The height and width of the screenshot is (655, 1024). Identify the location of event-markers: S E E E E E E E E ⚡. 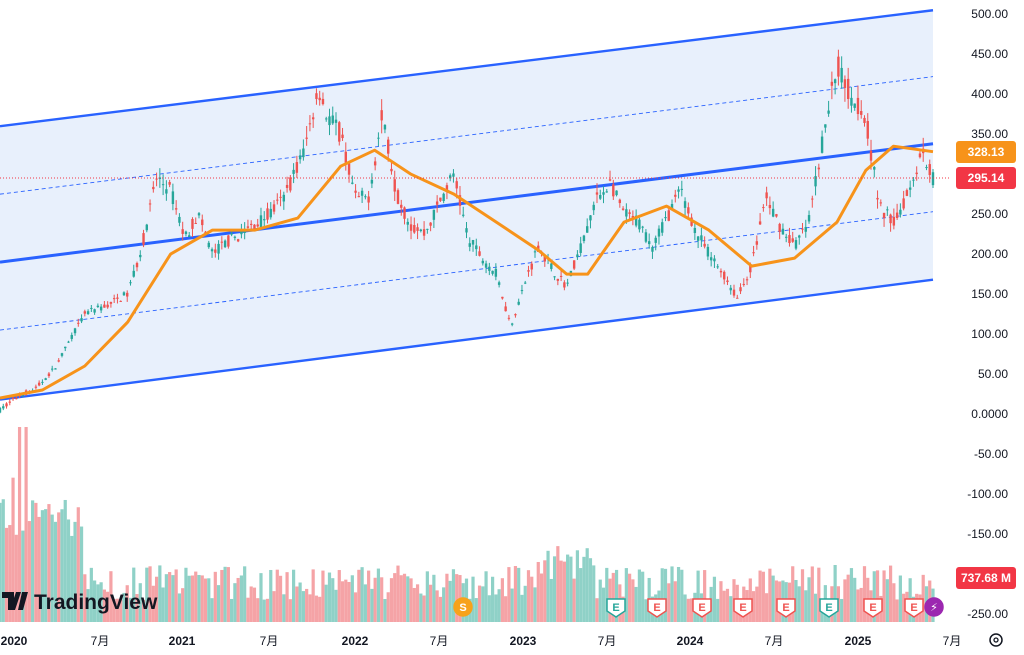
(698, 607).